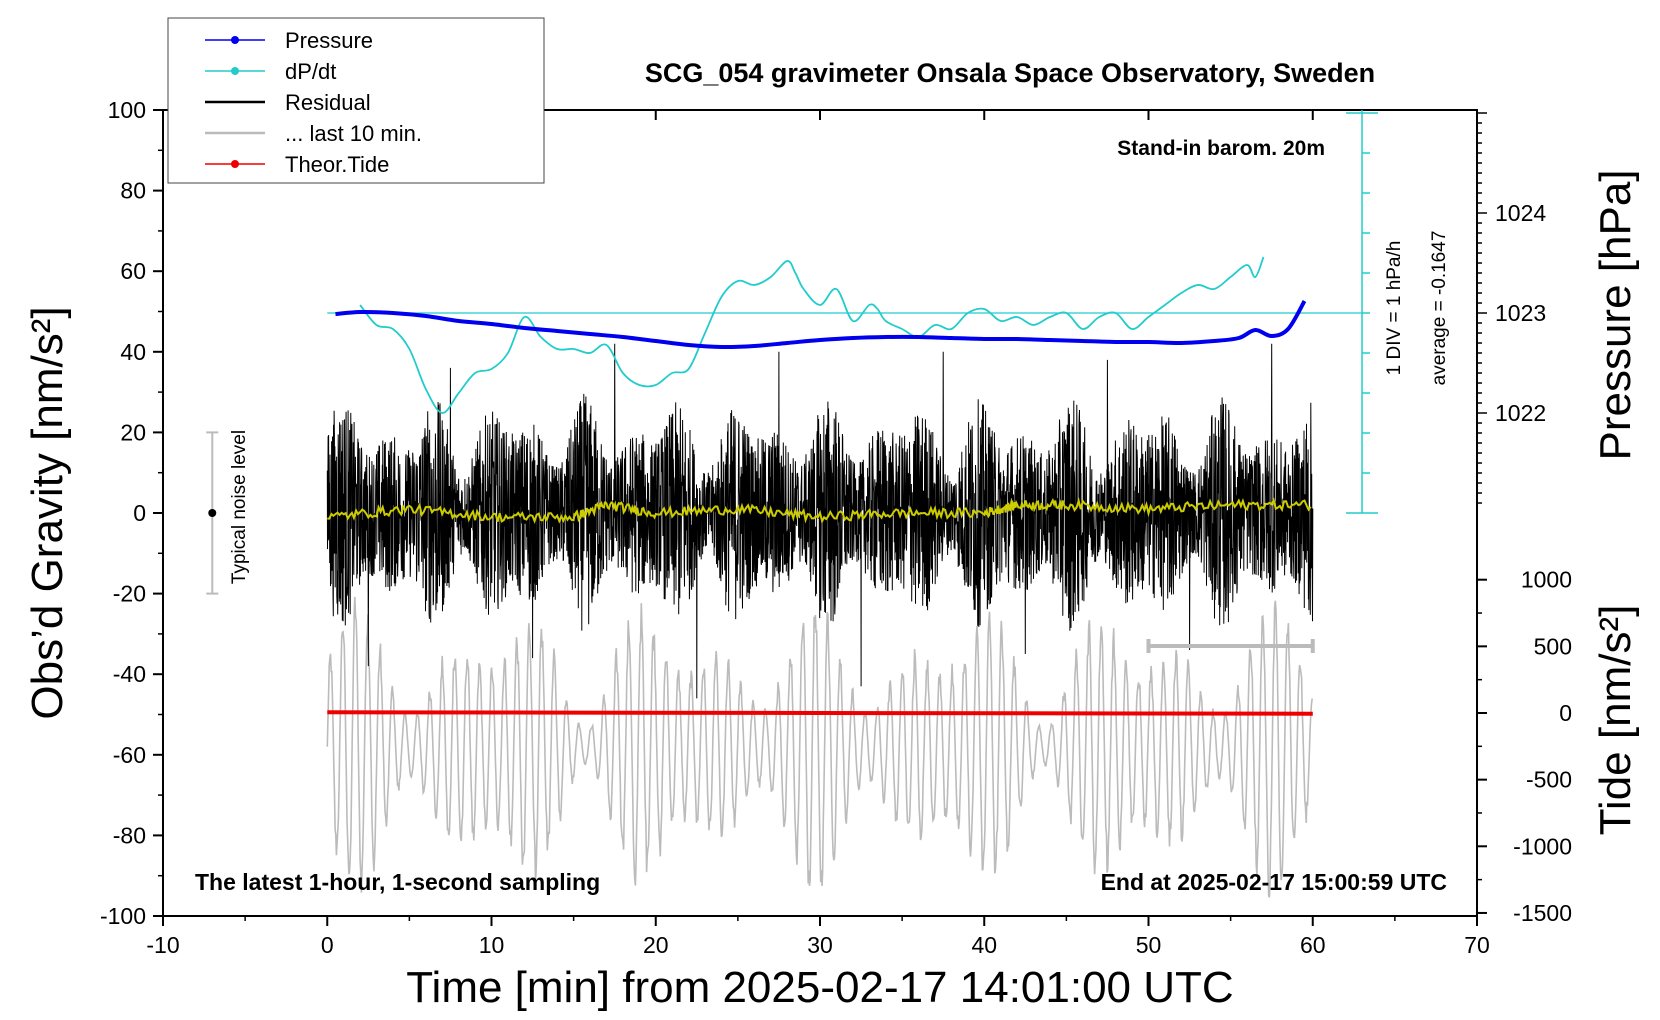  What do you see at coordinates (129, 674) in the screenshot?
I see `y-tick-label: -40` at bounding box center [129, 674].